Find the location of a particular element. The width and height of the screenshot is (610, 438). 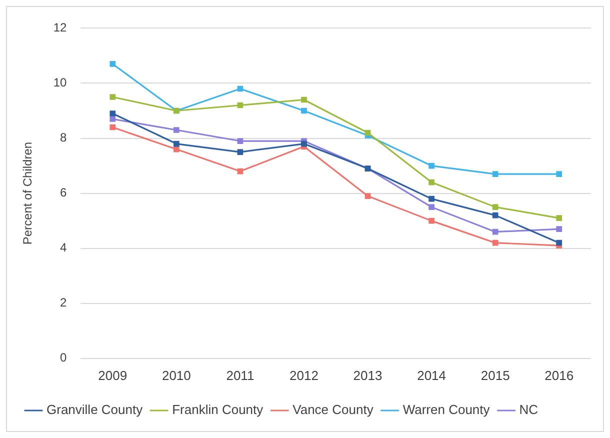

x-tick-label: 2009 is located at coordinates (113, 375).